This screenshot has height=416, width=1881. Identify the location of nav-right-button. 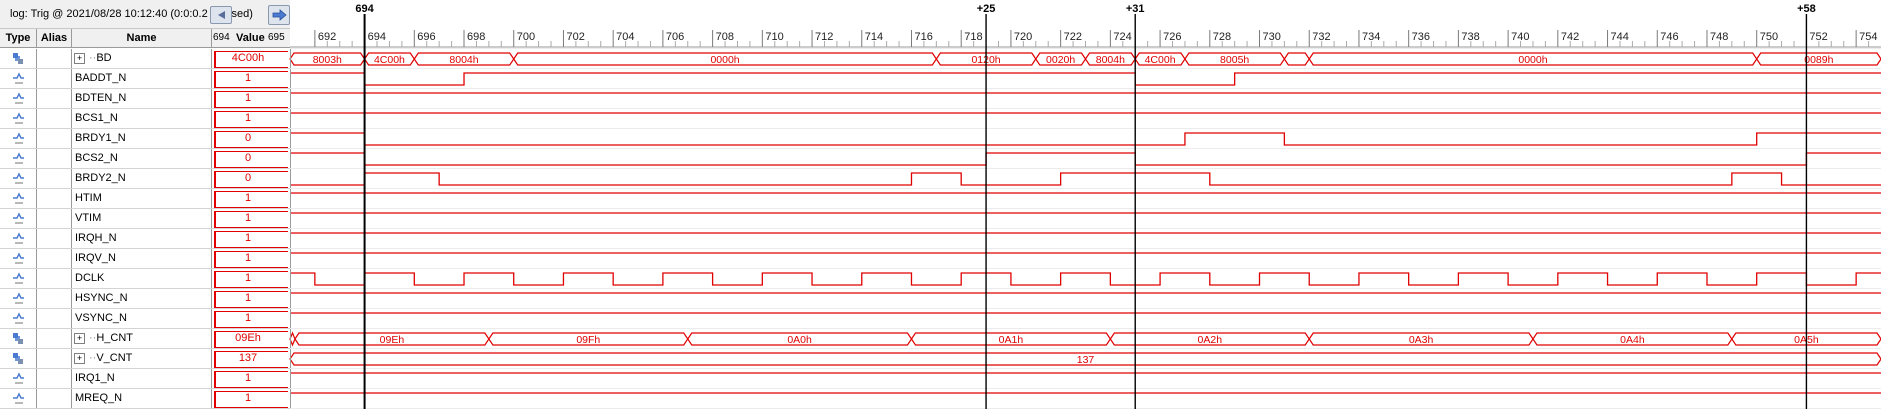
(279, 15).